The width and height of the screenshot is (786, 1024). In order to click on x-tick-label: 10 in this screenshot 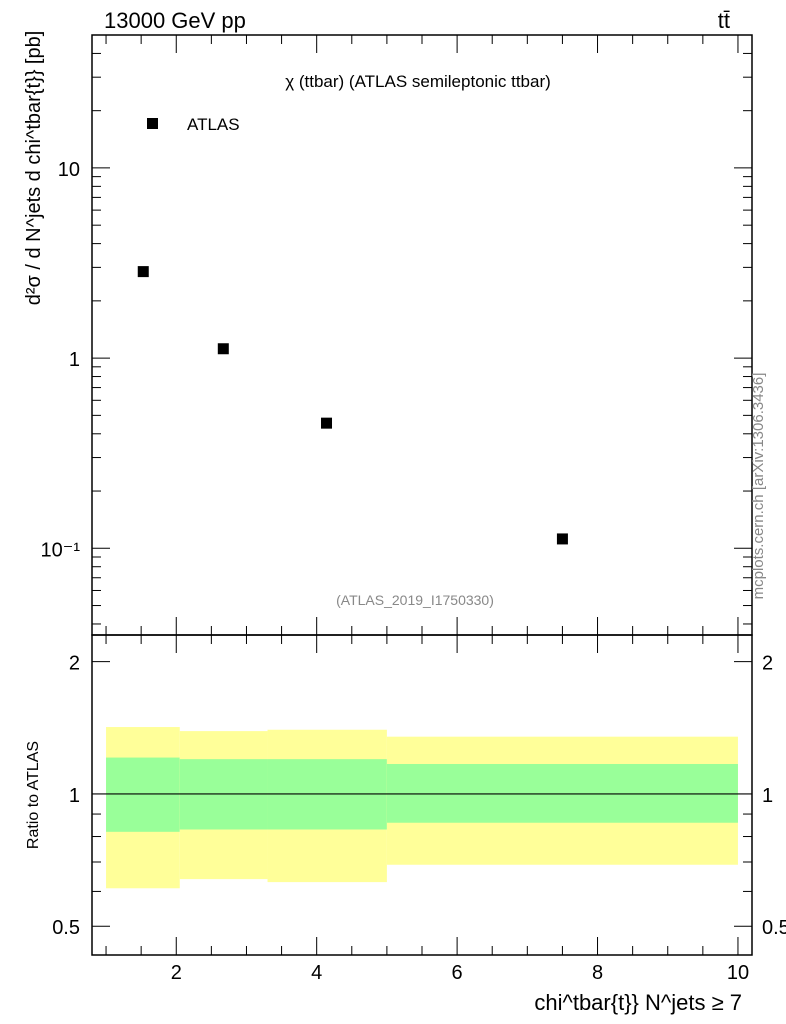, I will do `click(738, 973)`.